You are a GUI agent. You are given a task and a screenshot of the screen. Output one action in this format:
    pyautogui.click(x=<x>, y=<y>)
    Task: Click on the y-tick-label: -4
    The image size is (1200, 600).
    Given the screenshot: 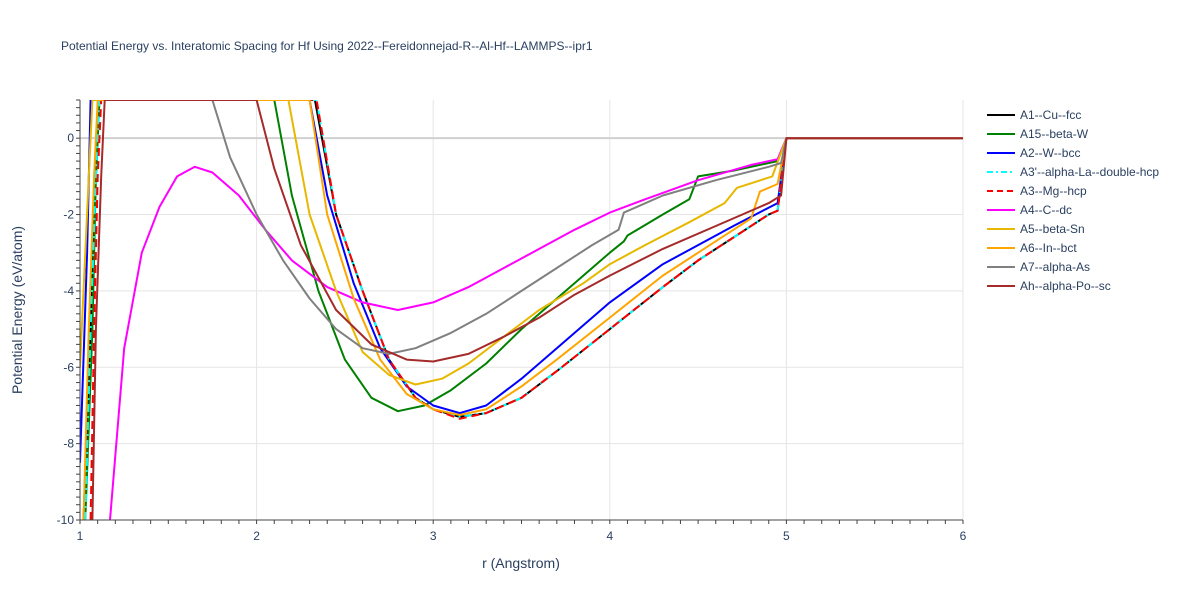 What is the action you would take?
    pyautogui.click(x=68, y=291)
    